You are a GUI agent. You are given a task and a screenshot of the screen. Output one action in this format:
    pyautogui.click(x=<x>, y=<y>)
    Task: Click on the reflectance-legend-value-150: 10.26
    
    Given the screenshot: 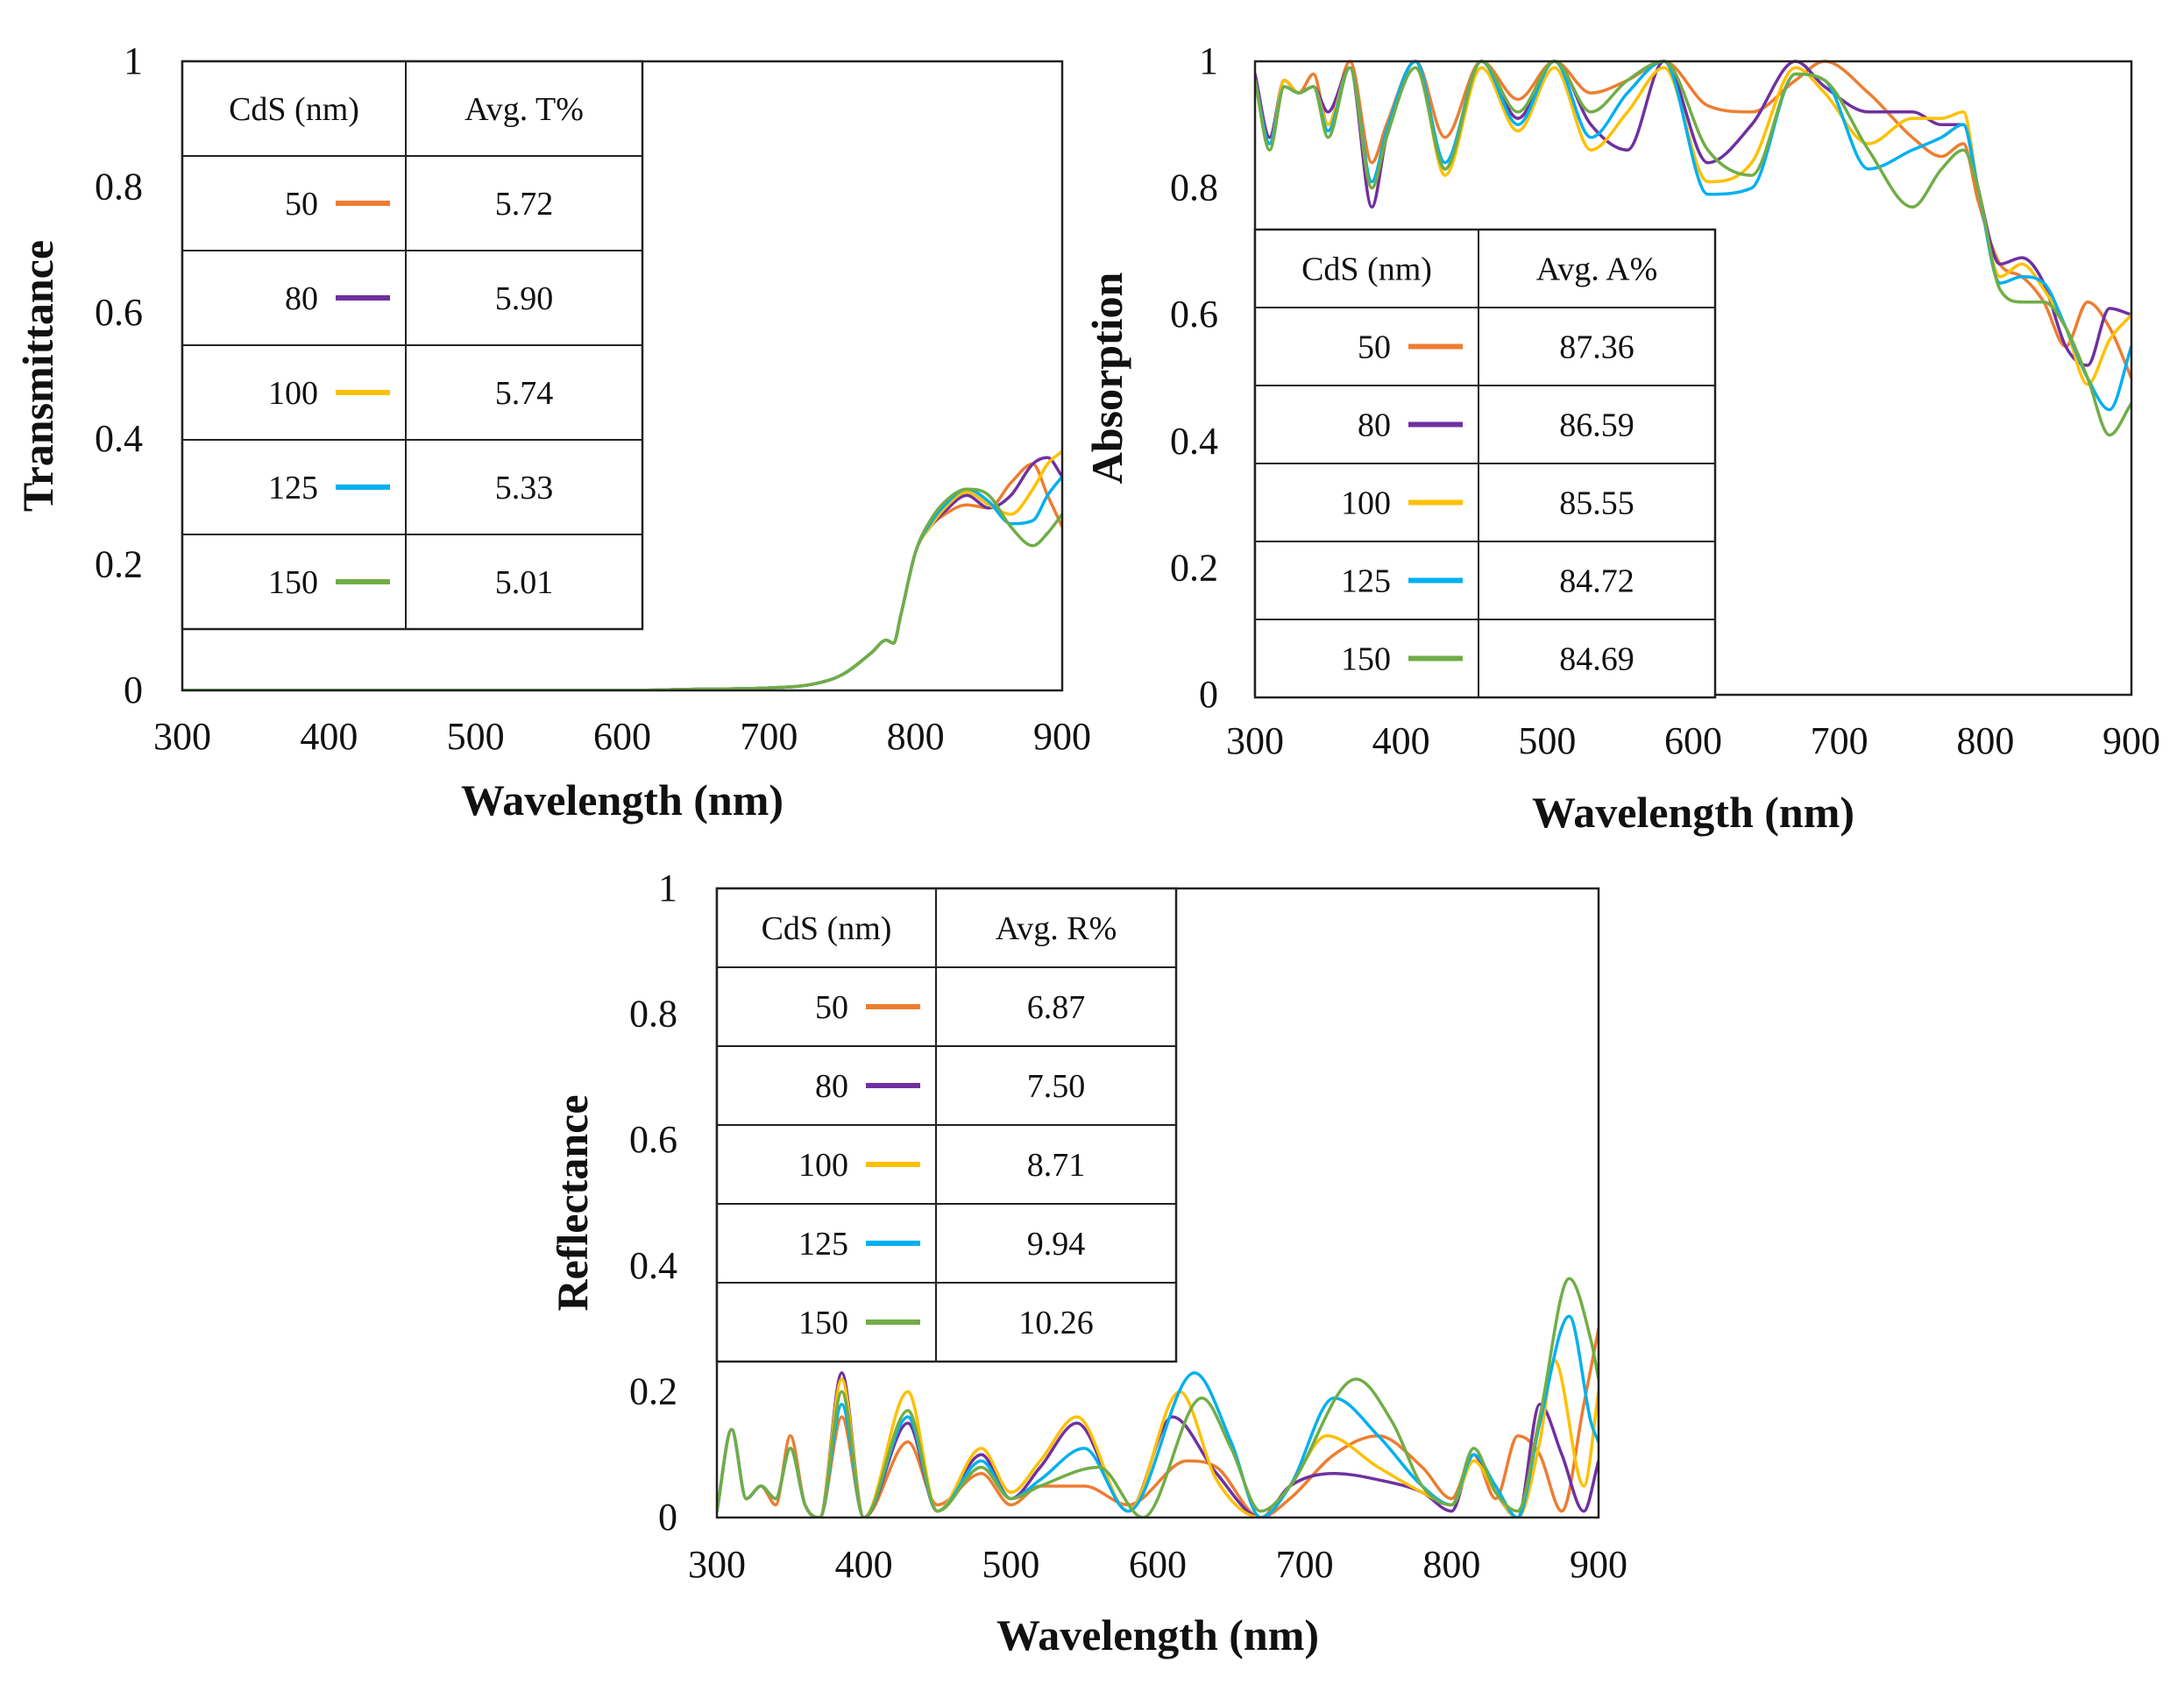 What is the action you would take?
    pyautogui.click(x=1056, y=1323)
    